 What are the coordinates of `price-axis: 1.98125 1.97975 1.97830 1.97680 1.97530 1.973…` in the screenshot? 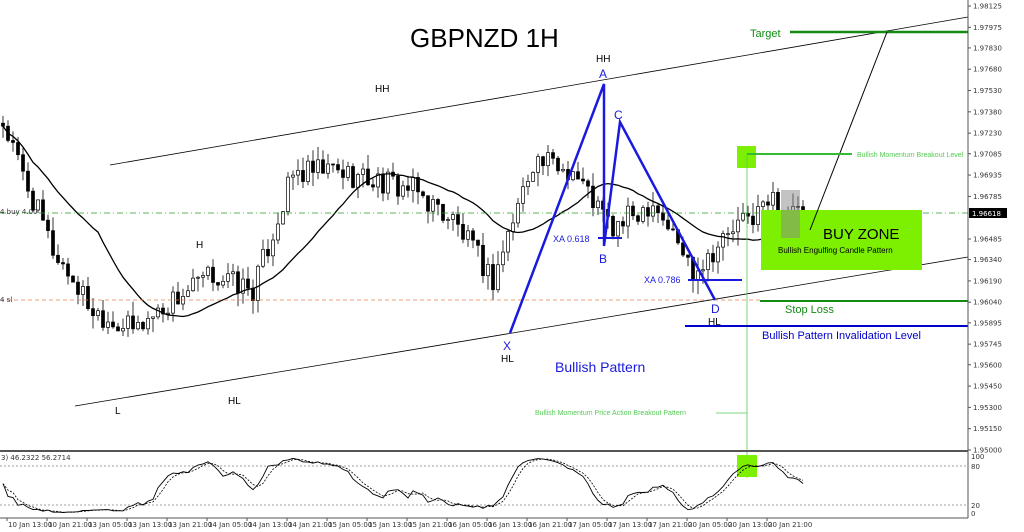 It's located at (985, 229).